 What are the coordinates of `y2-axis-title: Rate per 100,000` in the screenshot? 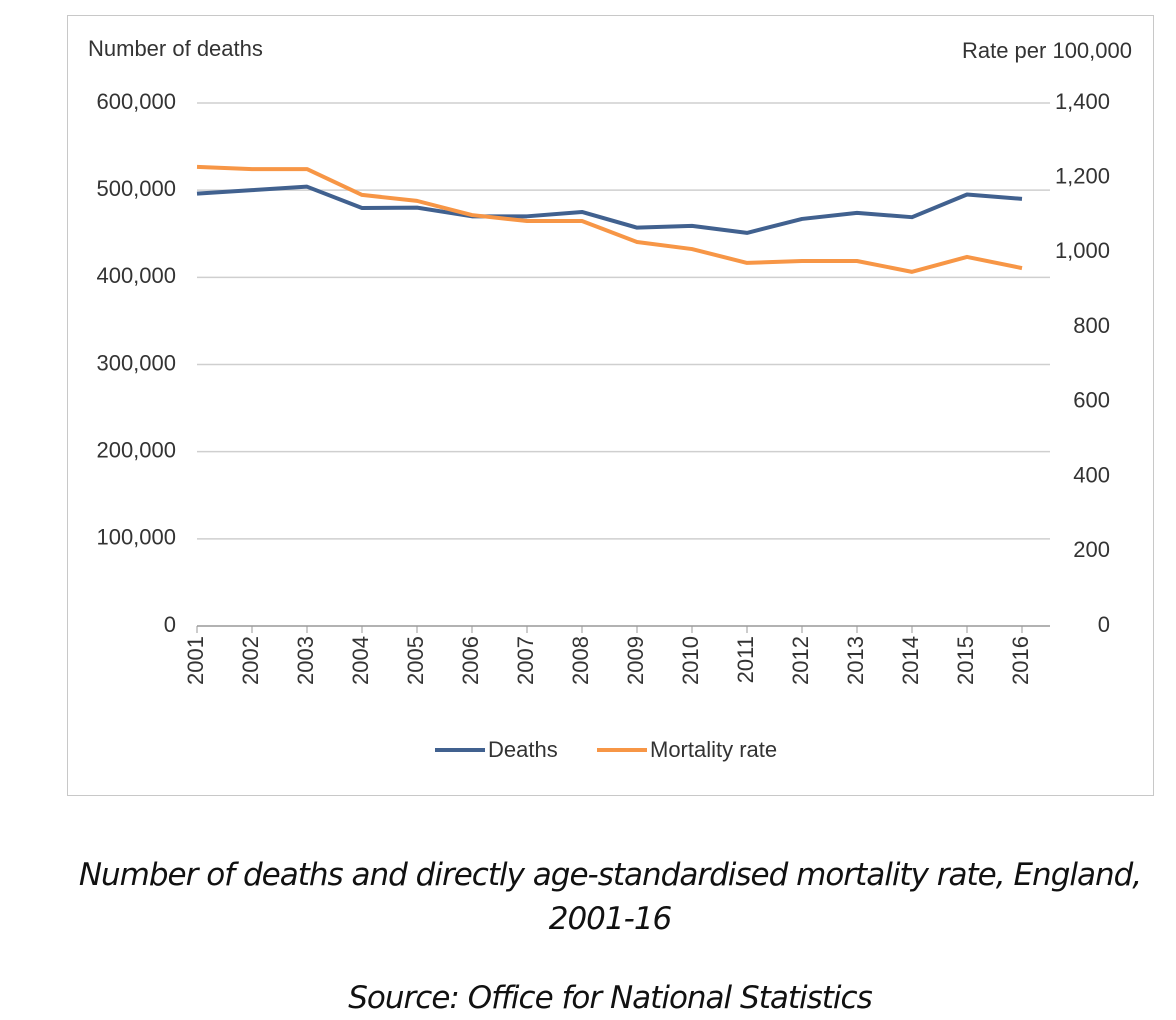 It's located at (1047, 50).